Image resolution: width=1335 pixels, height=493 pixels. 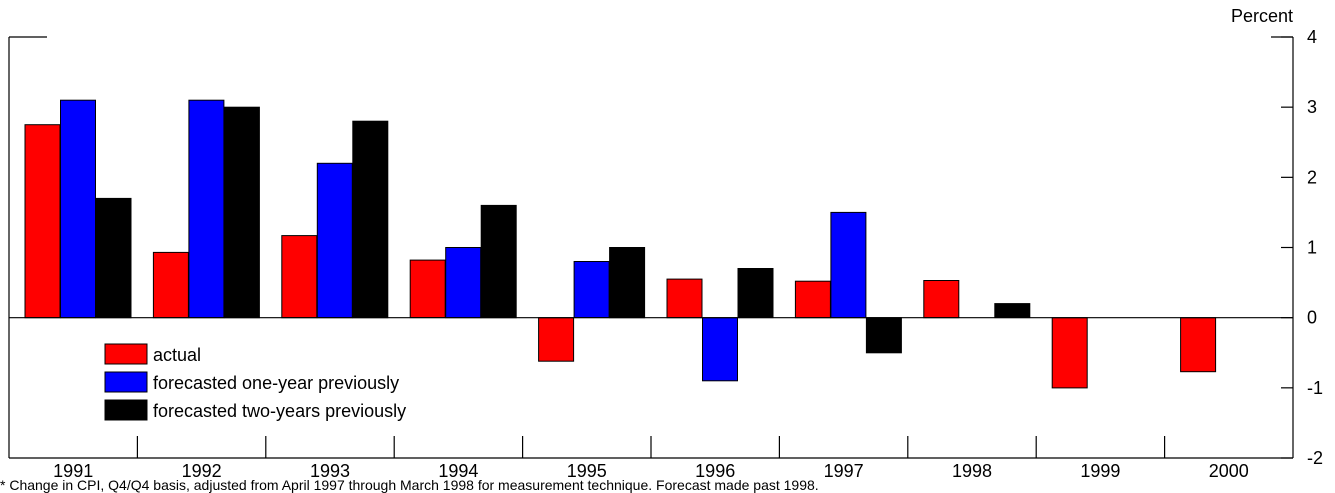 What do you see at coordinates (627, 283) in the screenshot?
I see `bar-forecasted-two-years-previously-1995` at bounding box center [627, 283].